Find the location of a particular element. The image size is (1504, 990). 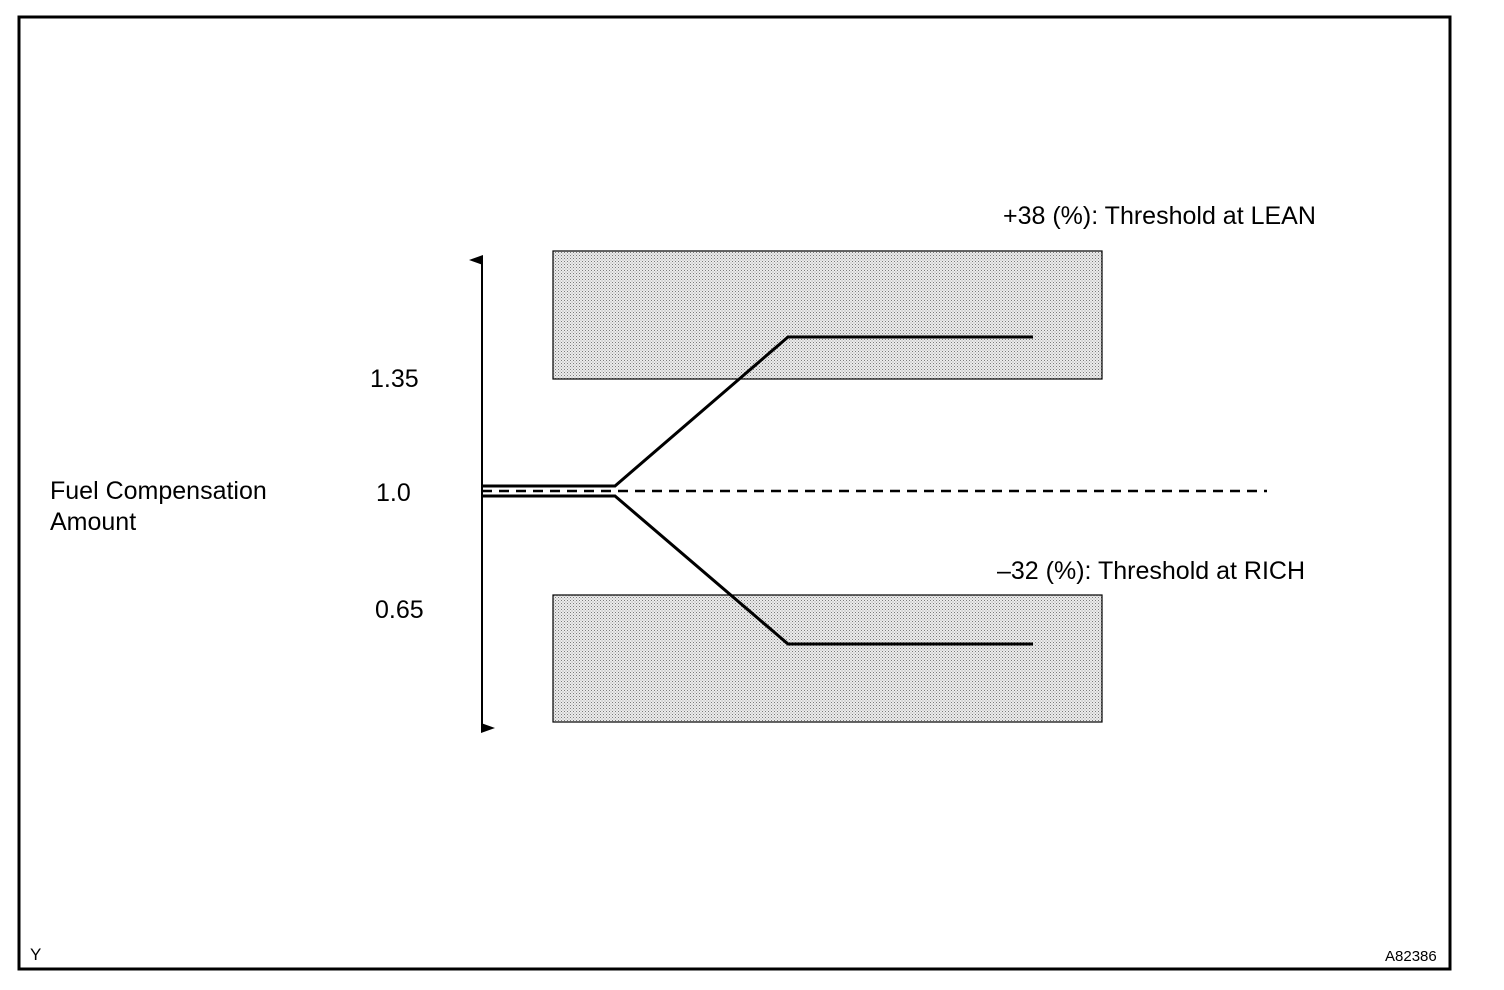

lean-line is located at coordinates (757, 411).